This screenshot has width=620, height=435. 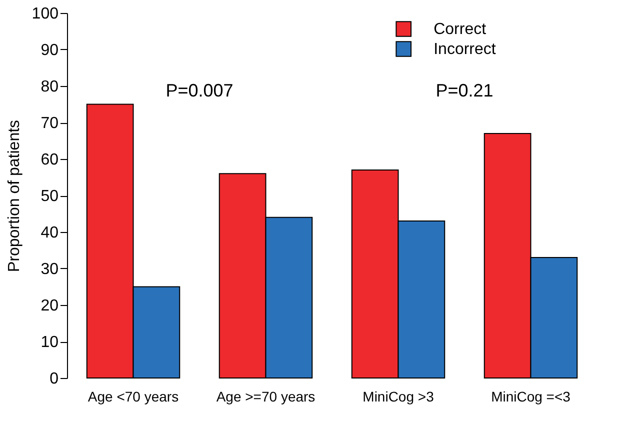 What do you see at coordinates (49, 342) in the screenshot?
I see `y-tick-label: 10` at bounding box center [49, 342].